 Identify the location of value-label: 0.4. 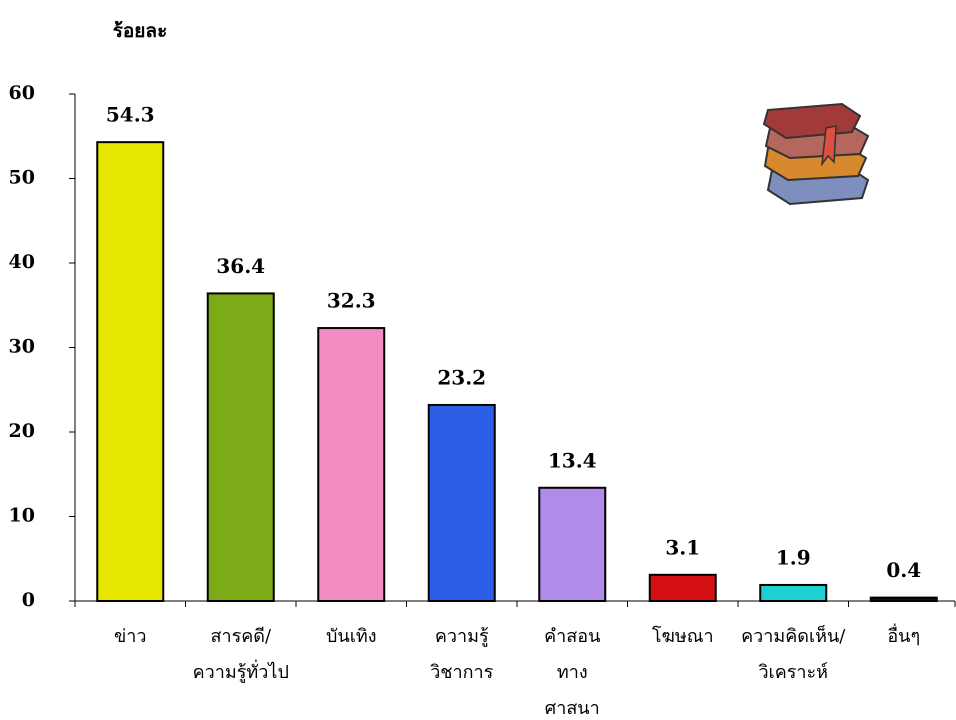
(903, 570).